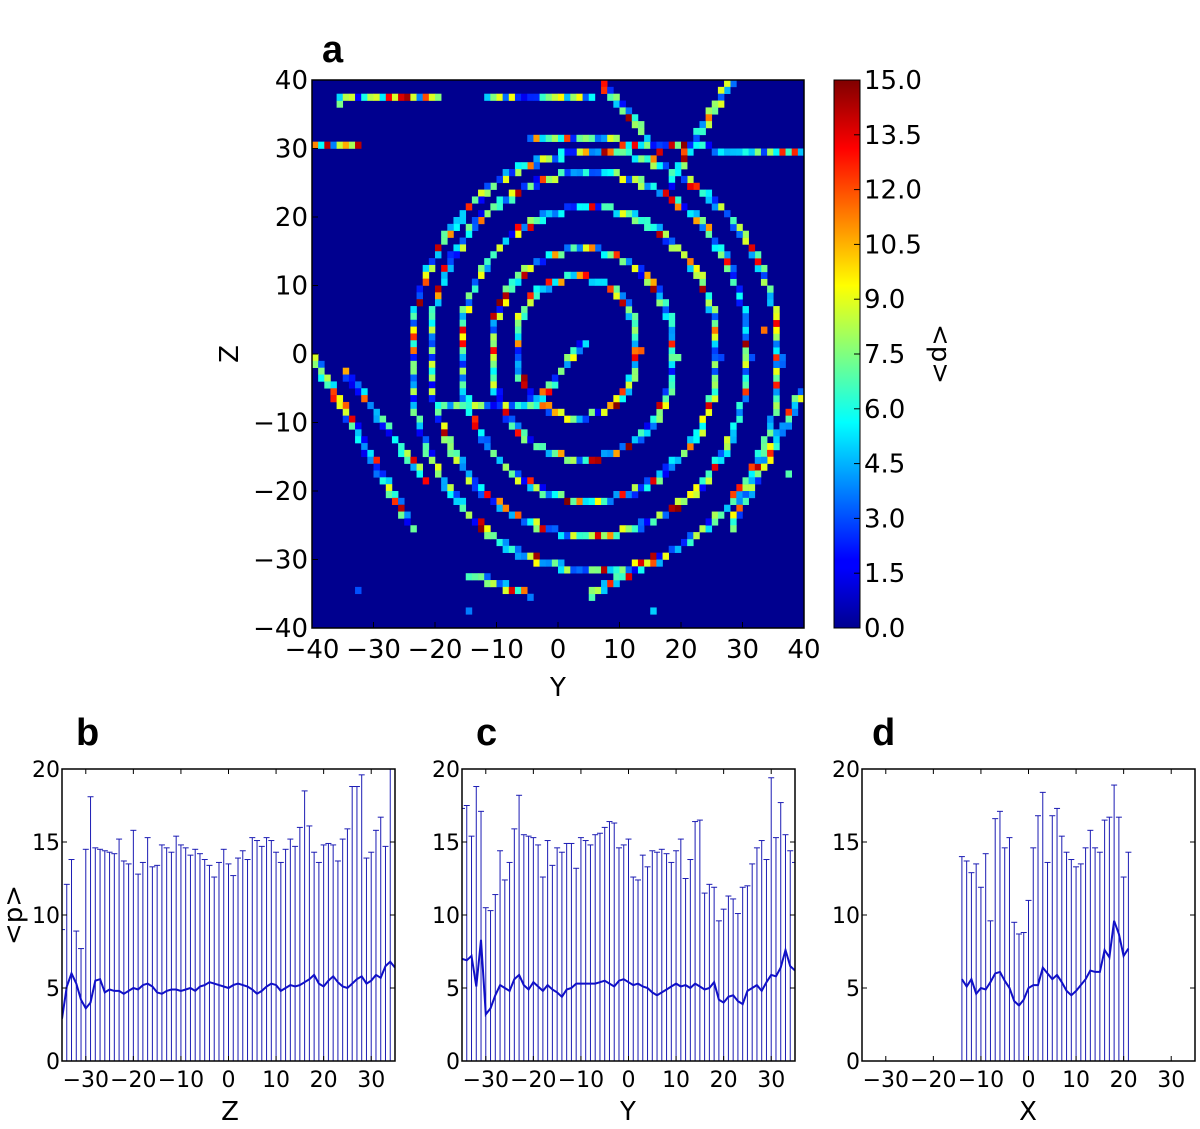  What do you see at coordinates (46, 916) in the screenshot?
I see `y-tick-label: 10` at bounding box center [46, 916].